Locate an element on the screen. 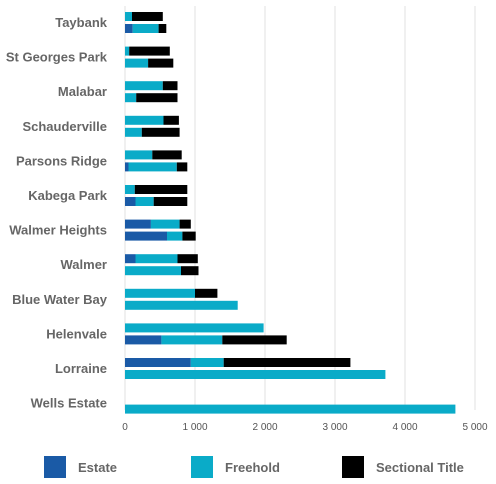  category-label: St Georges Park is located at coordinates (57, 57).